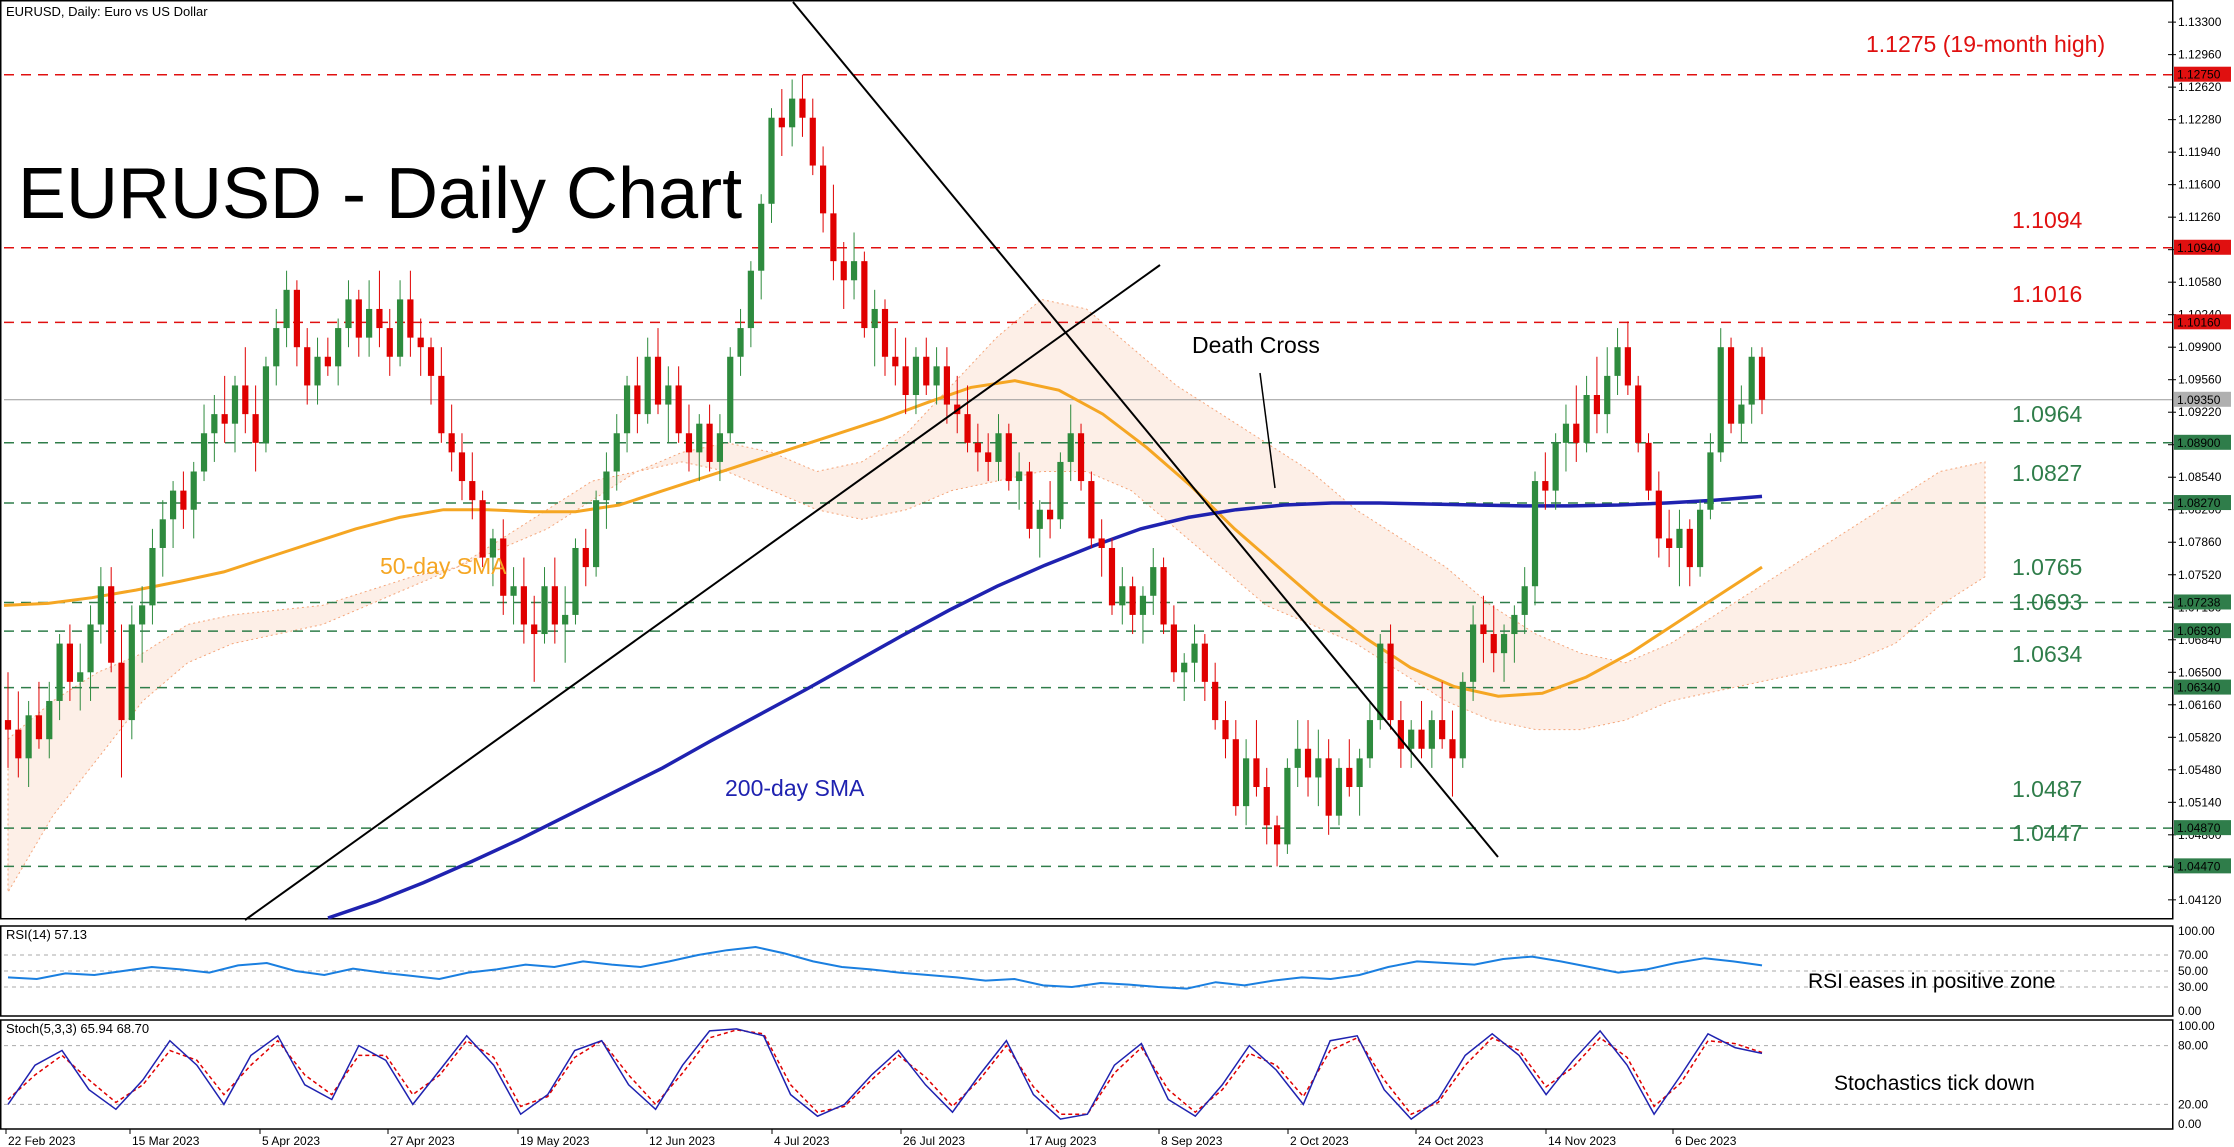 This screenshot has height=1147, width=2234. I want to click on level-label: 1.1275 (19-month high), so click(1985, 44).